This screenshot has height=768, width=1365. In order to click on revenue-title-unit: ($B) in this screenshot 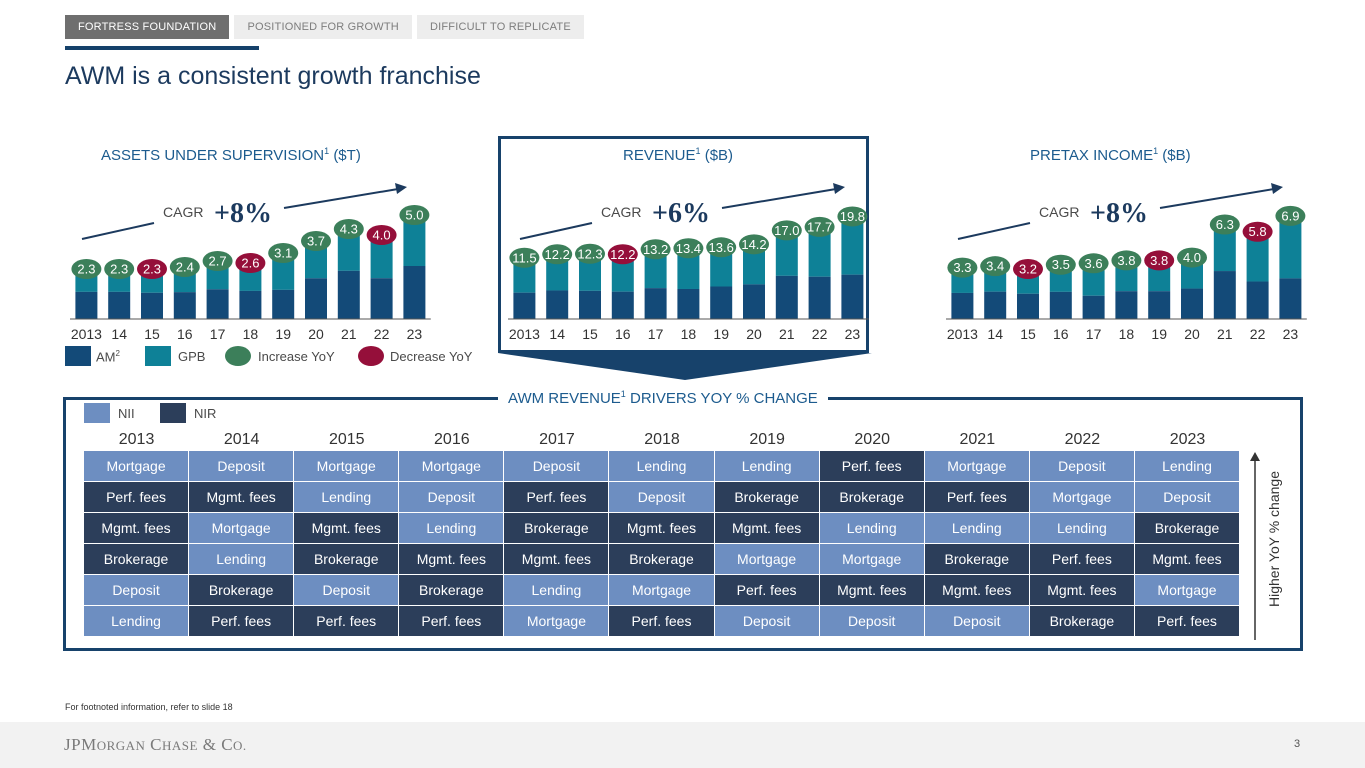, I will do `click(719, 155)`.